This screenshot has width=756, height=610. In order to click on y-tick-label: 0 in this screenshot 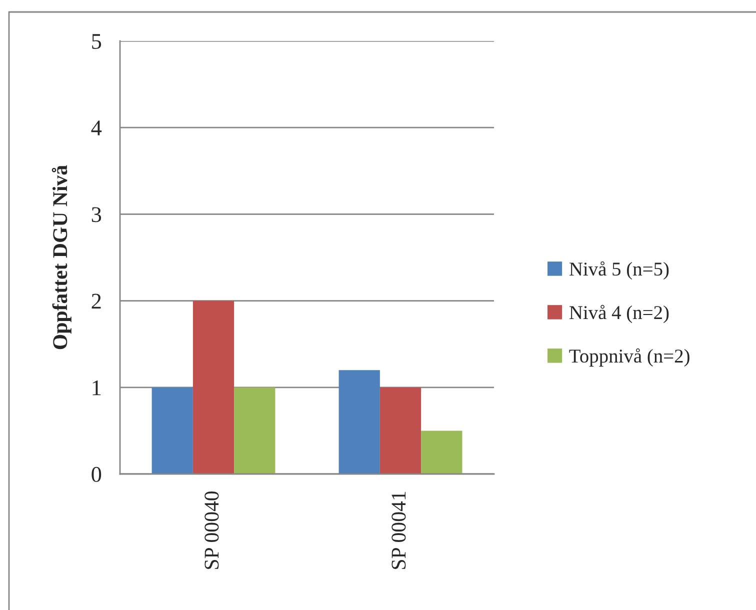, I will do `click(97, 474)`.